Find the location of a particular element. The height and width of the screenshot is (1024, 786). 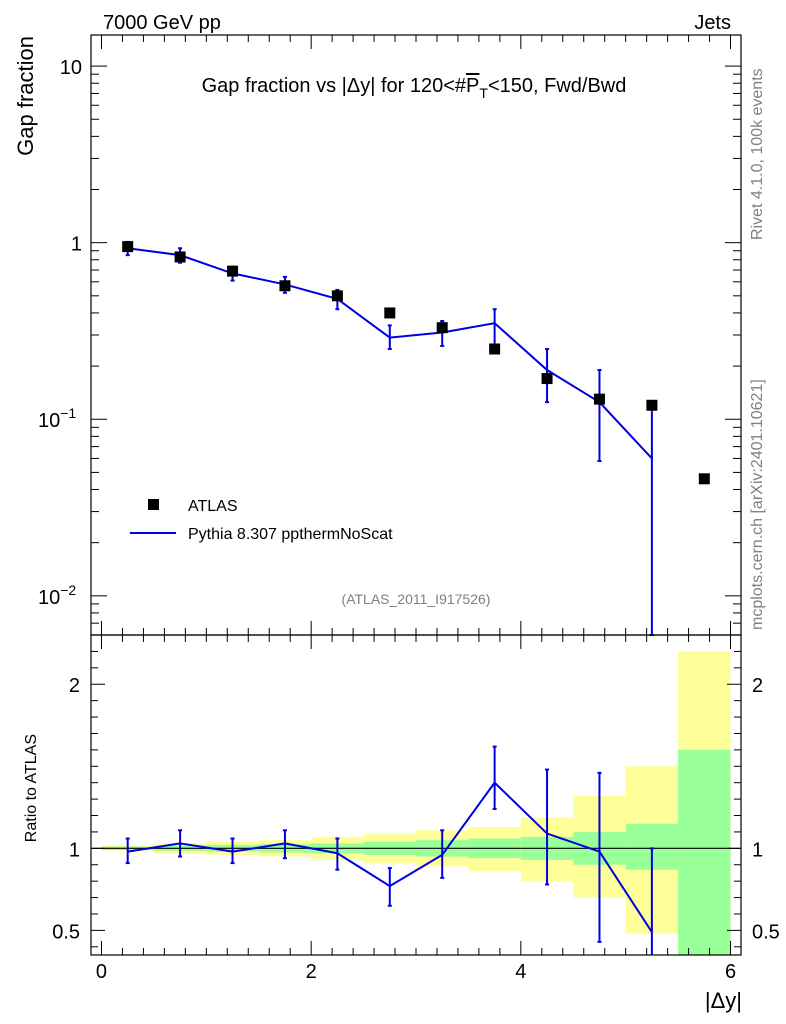

category-label: Jets is located at coordinates (712, 23).